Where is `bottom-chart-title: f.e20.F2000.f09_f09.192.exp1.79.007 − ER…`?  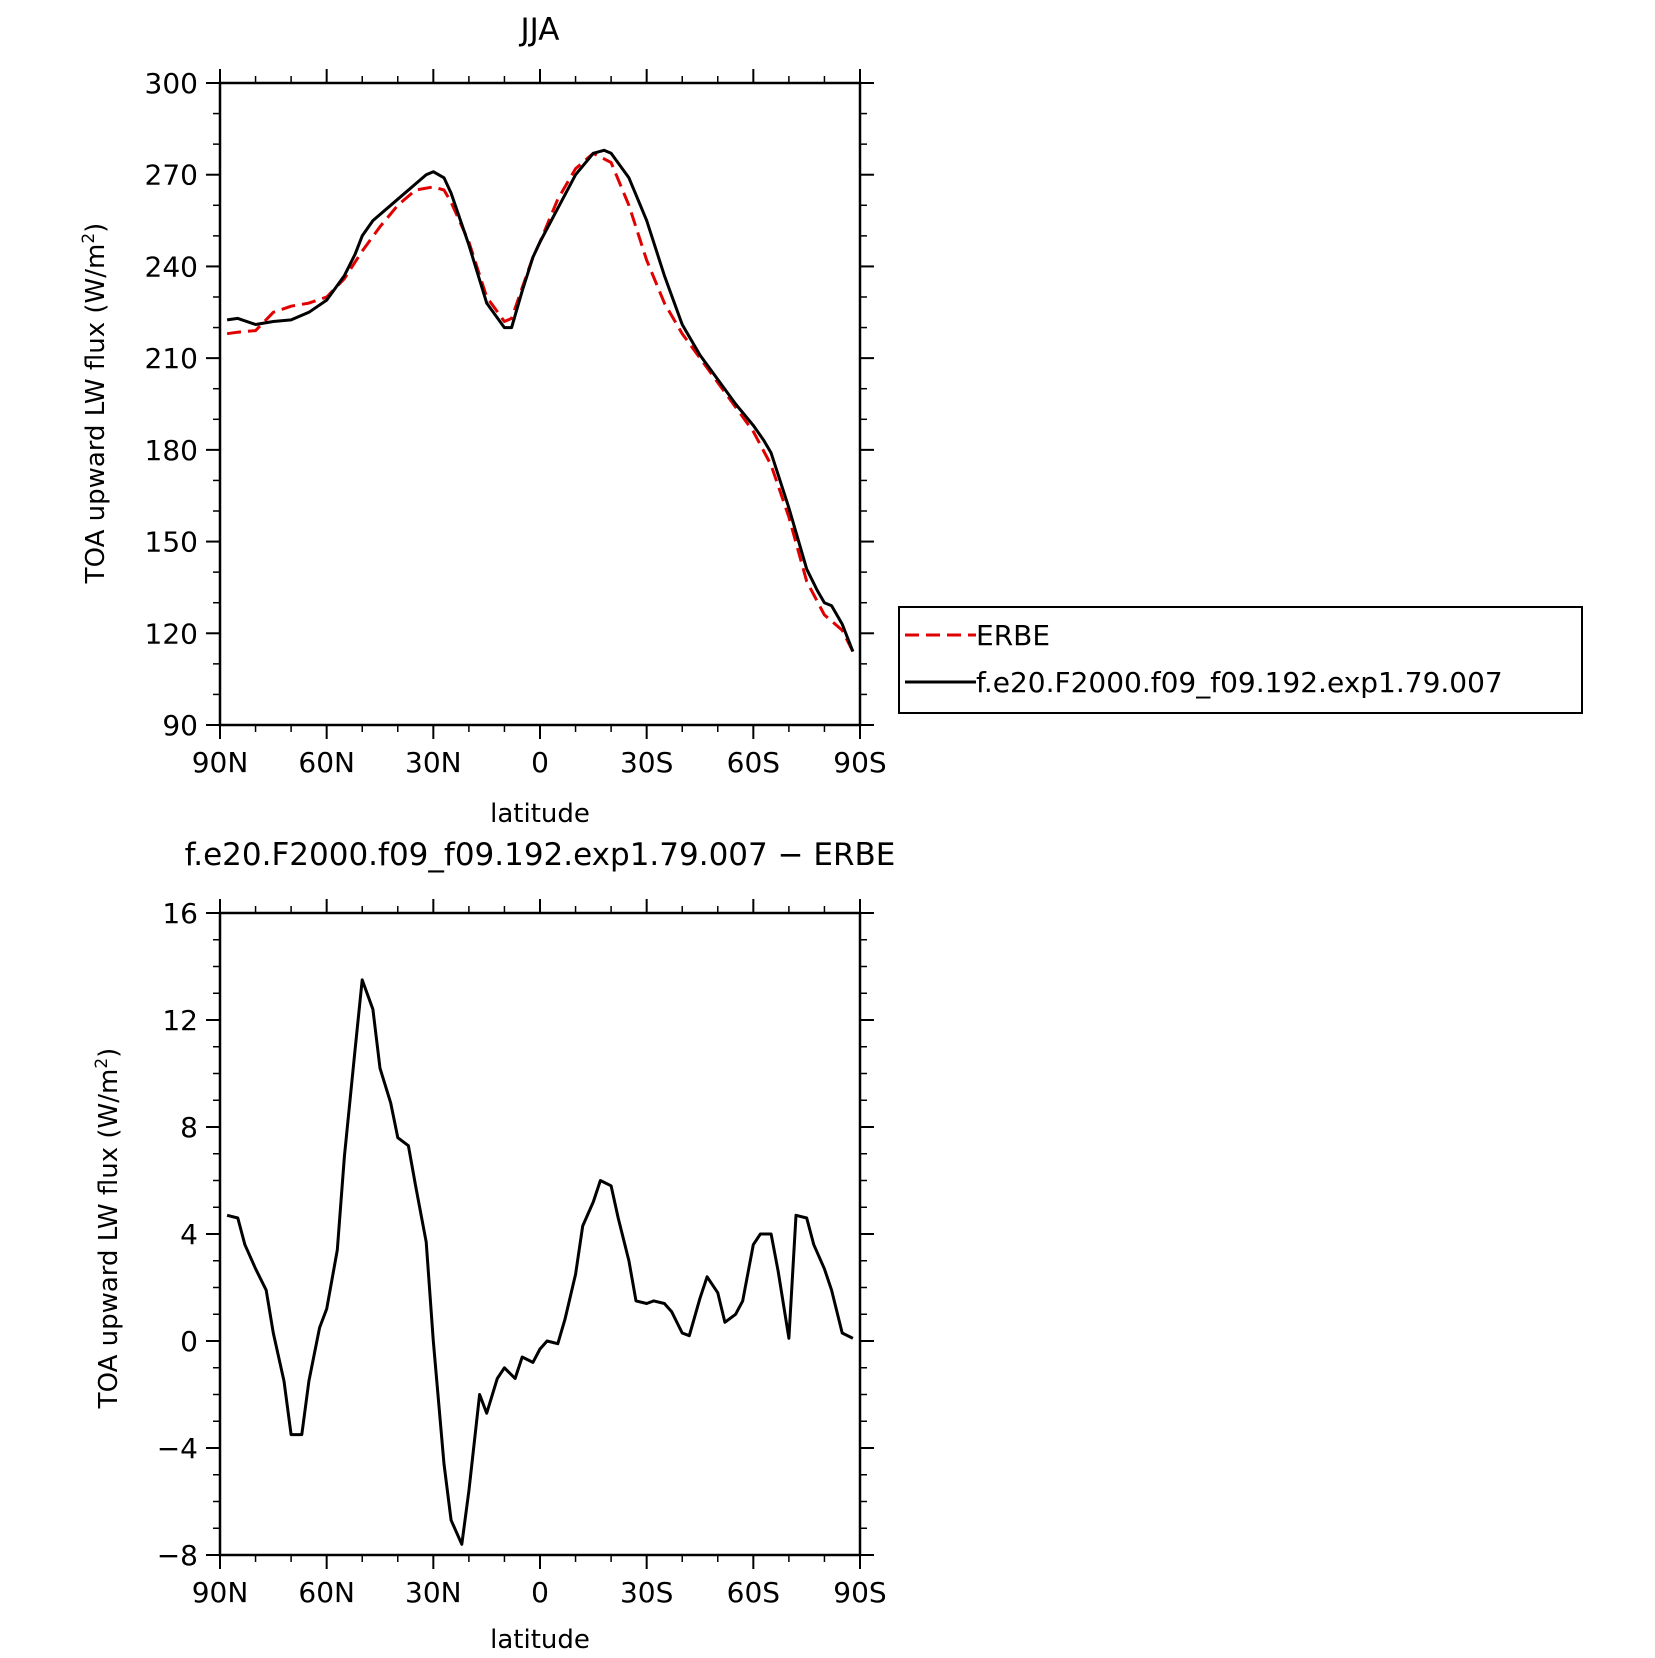 bottom-chart-title: f.e20.F2000.f09_f09.192.exp1.79.007 − ER… is located at coordinates (540, 855).